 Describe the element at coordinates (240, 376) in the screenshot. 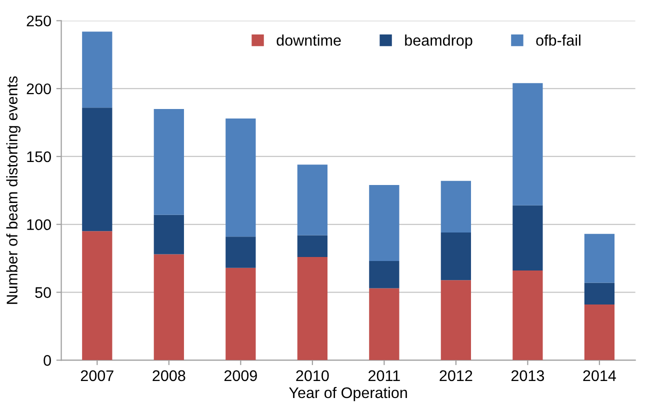

I see `x-tick-label: 2009` at that location.